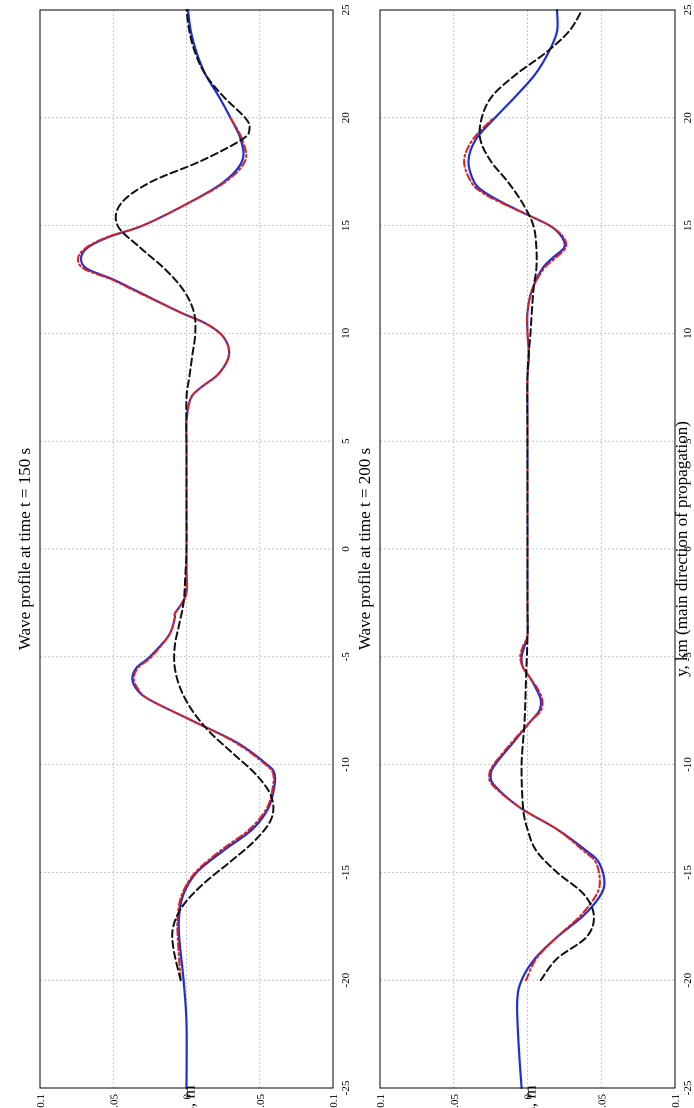 This screenshot has height=1108, width=694. I want to click on chart-title: Wave profile at time t = 150 s, so click(24, 549).